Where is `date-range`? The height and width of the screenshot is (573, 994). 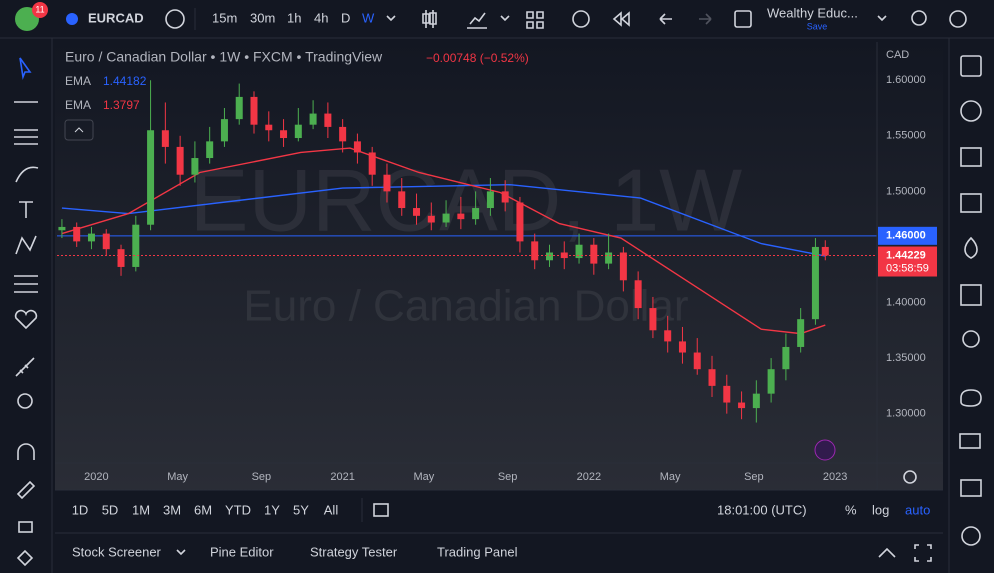
date-range is located at coordinates (381, 510).